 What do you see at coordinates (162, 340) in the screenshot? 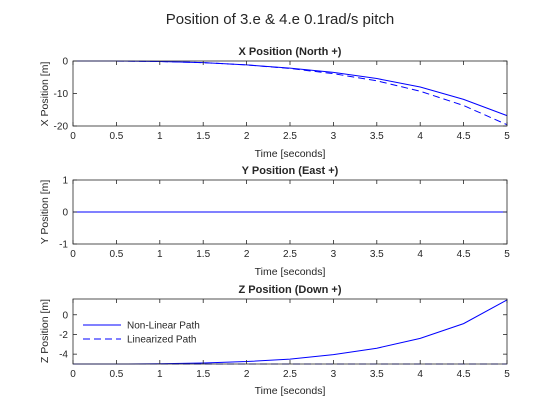
I see `legend-label: Linearized Path` at bounding box center [162, 340].